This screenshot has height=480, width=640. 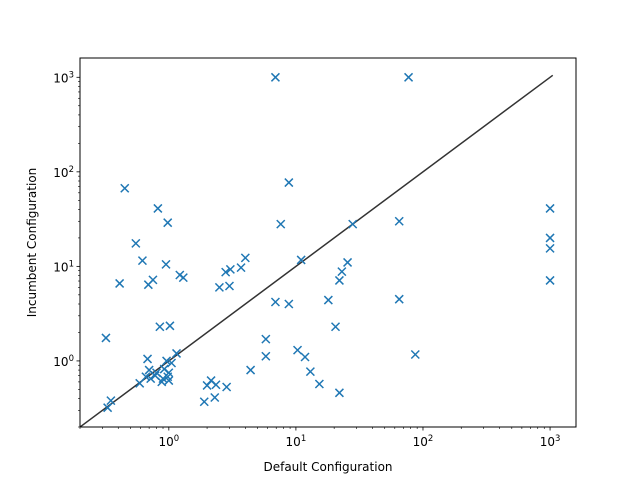 I want to click on x-tick-label: 103, so click(x=550, y=441).